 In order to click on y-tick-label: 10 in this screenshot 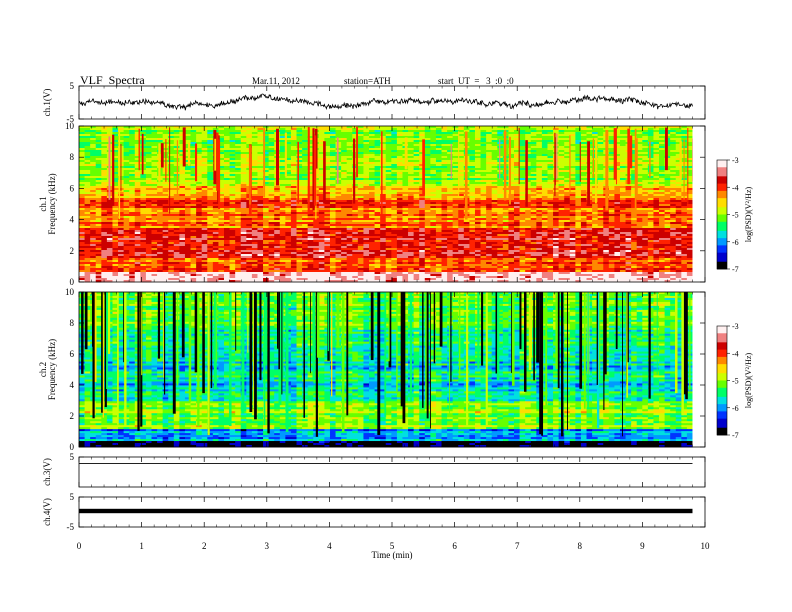, I will do `click(70, 292)`.